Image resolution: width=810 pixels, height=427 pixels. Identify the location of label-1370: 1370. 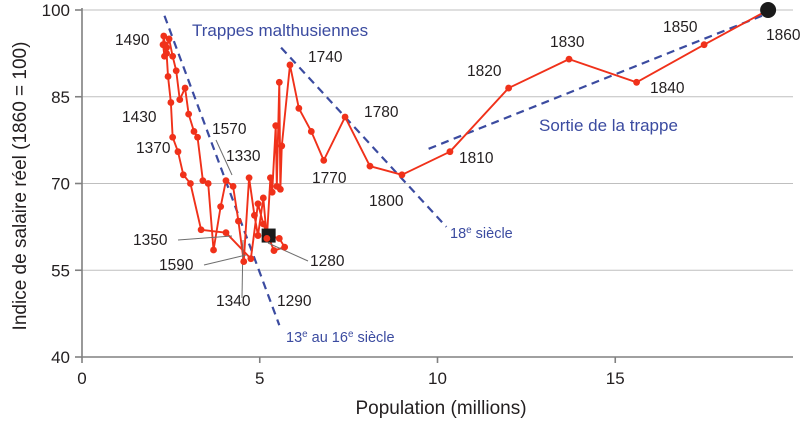
(153, 148).